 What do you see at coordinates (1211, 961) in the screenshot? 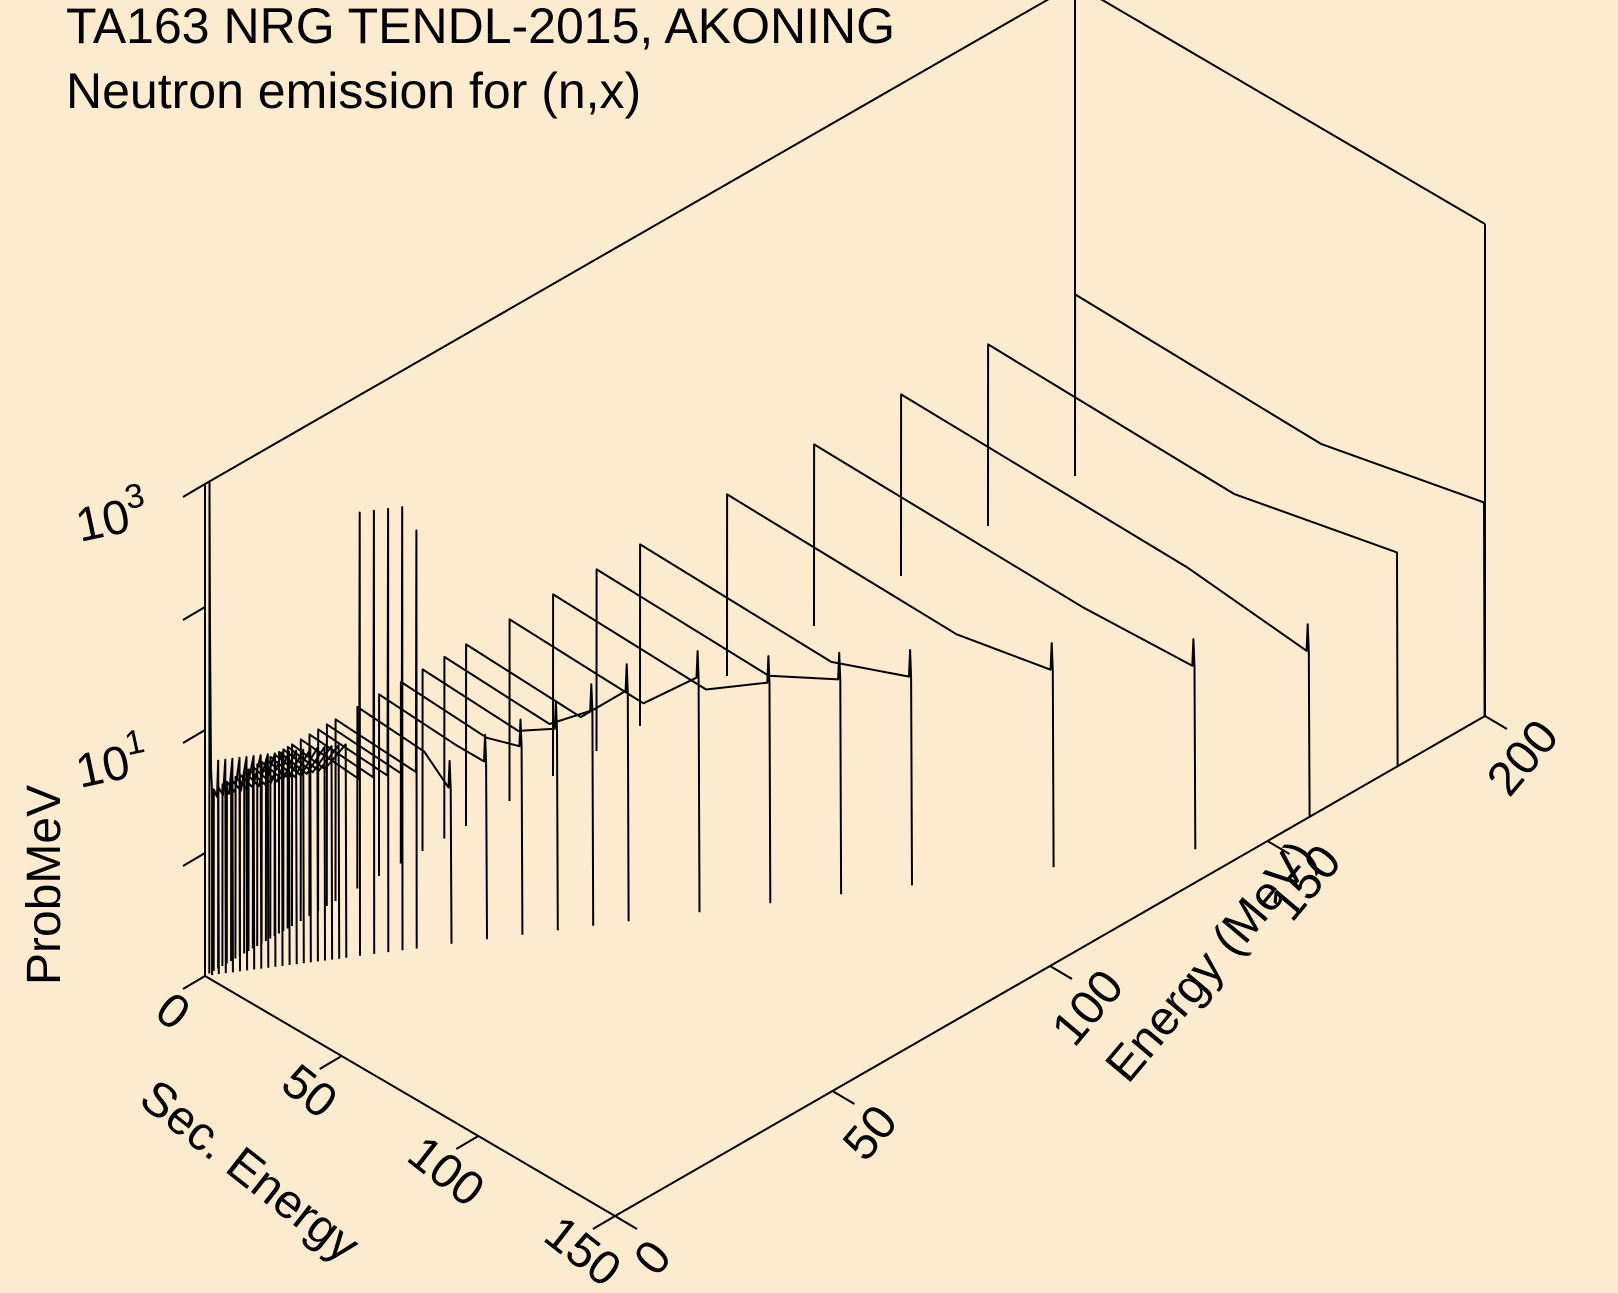
I see `y-axis-label: Energy (MeV)` at bounding box center [1211, 961].